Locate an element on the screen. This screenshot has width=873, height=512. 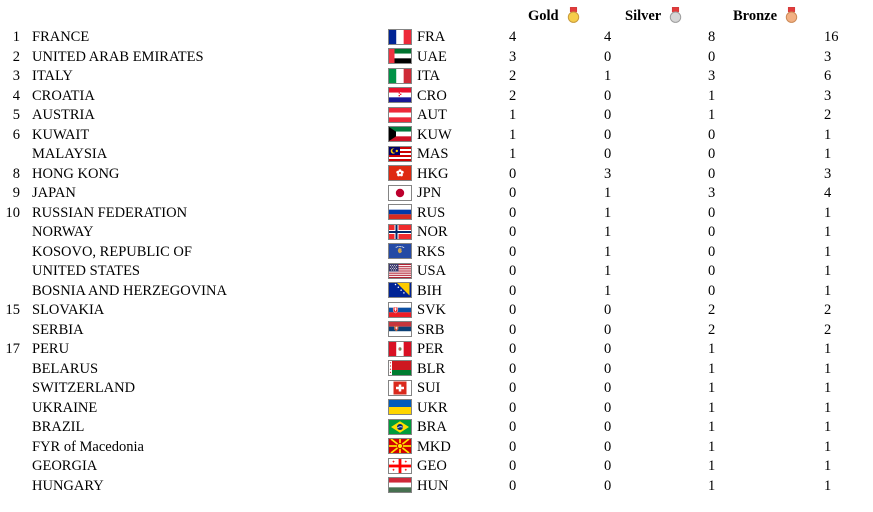
code-cell: JPN is located at coordinates (429, 193).